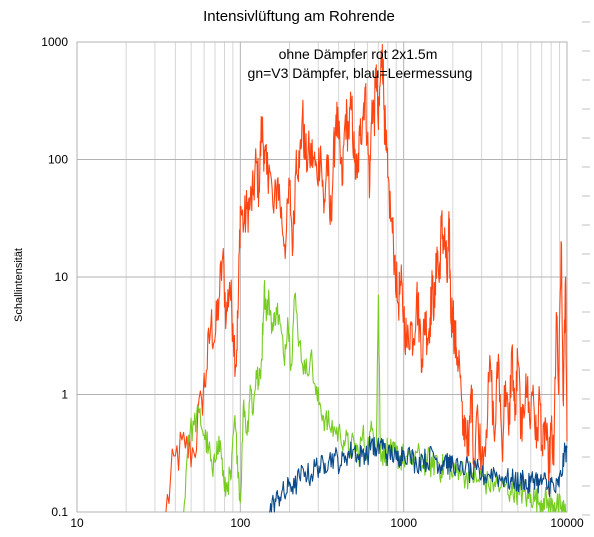 This screenshot has height=537, width=594. What do you see at coordinates (64, 395) in the screenshot?
I see `y-tick-label: 1` at bounding box center [64, 395].